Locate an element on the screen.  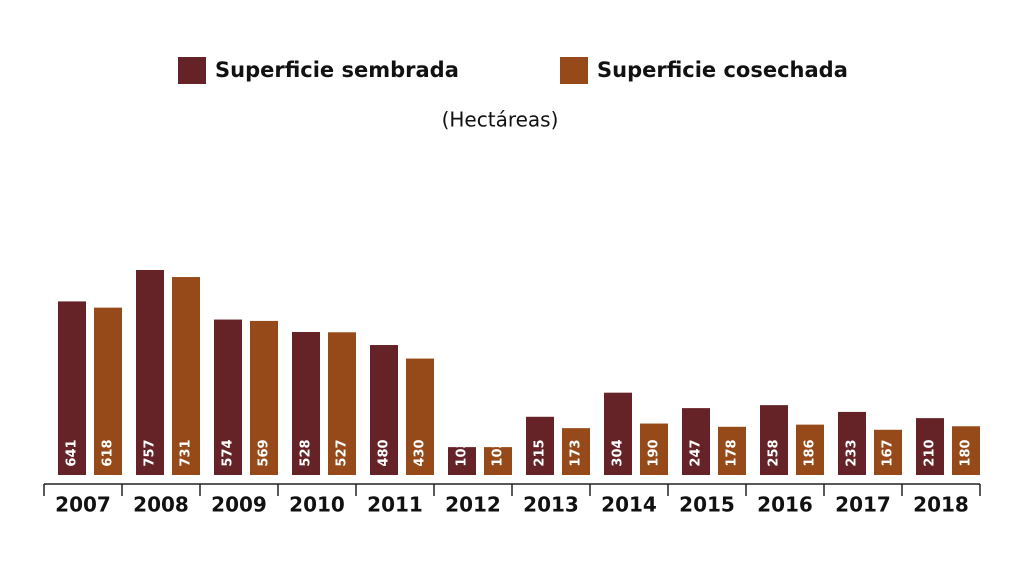
value-label: 167 is located at coordinates (888, 452).